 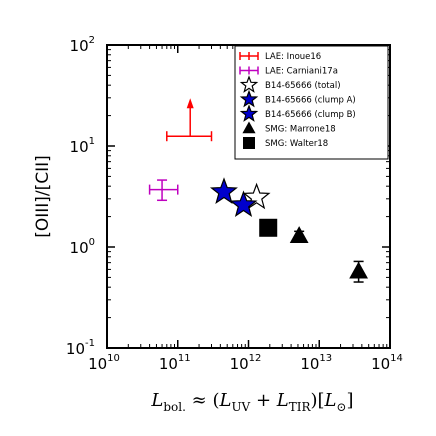 I want to click on xlabel-sub-sun: ⊙, so click(x=341, y=407).